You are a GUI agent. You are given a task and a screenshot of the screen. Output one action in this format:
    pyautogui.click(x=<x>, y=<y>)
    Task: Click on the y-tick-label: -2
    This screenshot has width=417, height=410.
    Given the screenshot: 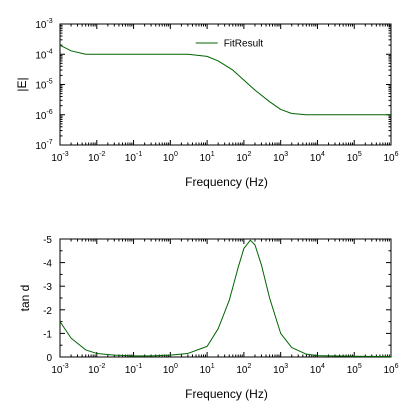 What is the action you would take?
    pyautogui.click(x=47, y=311)
    